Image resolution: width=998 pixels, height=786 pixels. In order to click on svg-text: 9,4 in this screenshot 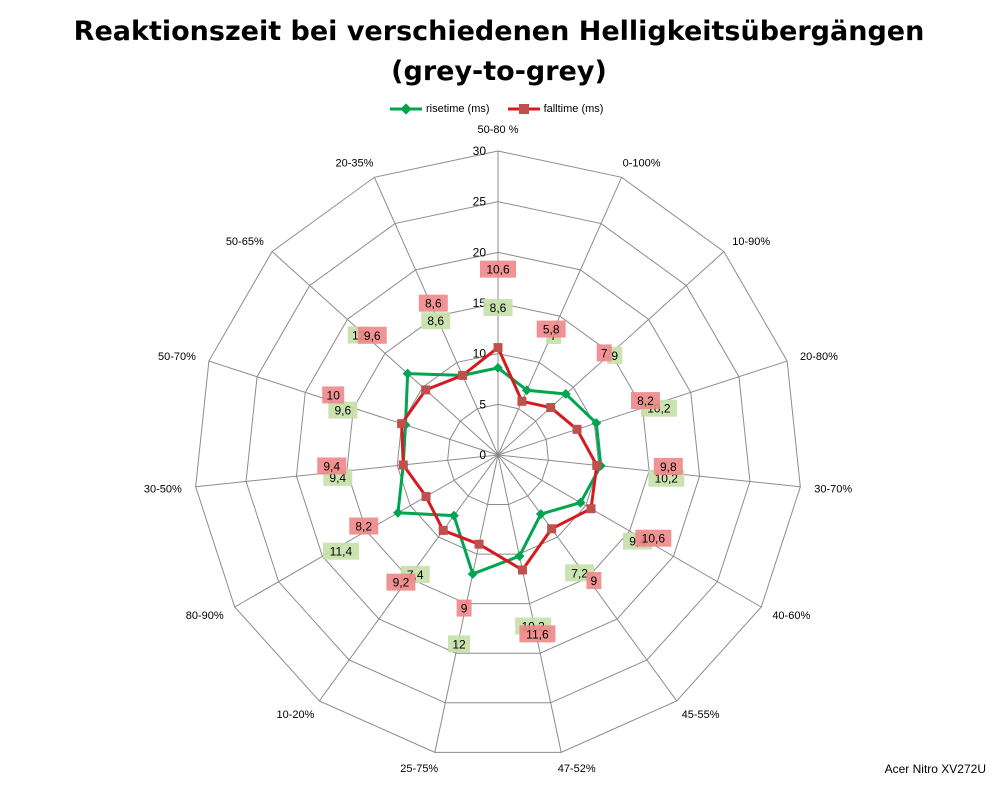, I will do `click(331, 466)`.